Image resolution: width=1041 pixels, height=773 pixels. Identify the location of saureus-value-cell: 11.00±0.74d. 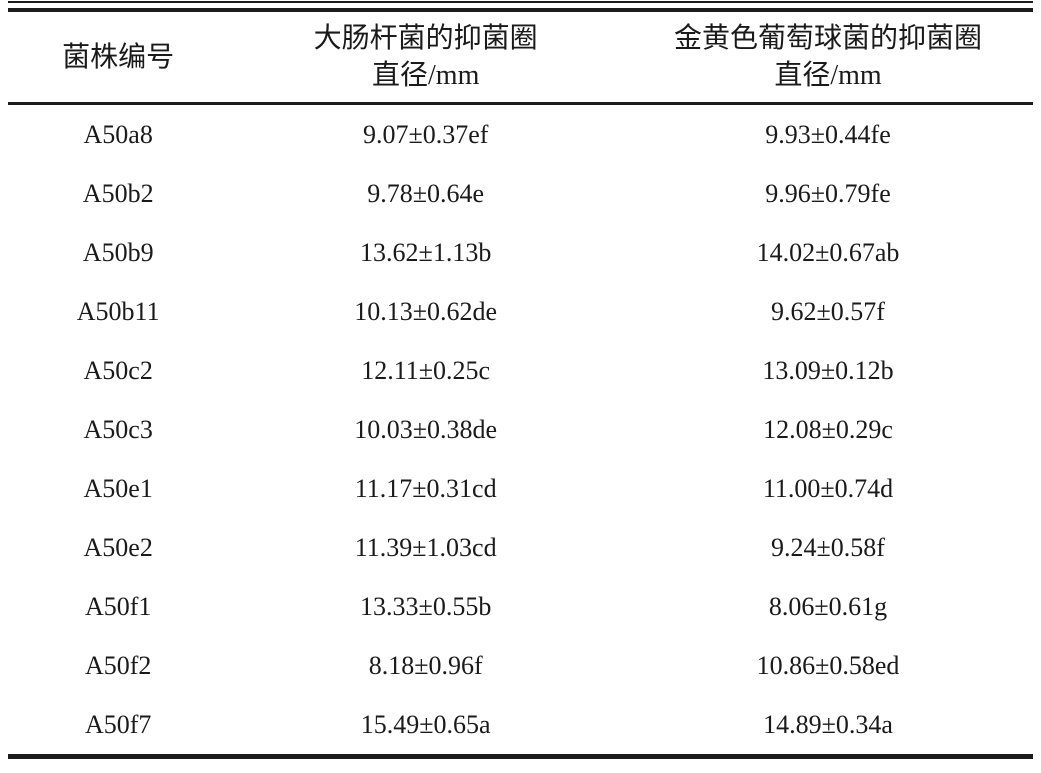
(828, 488).